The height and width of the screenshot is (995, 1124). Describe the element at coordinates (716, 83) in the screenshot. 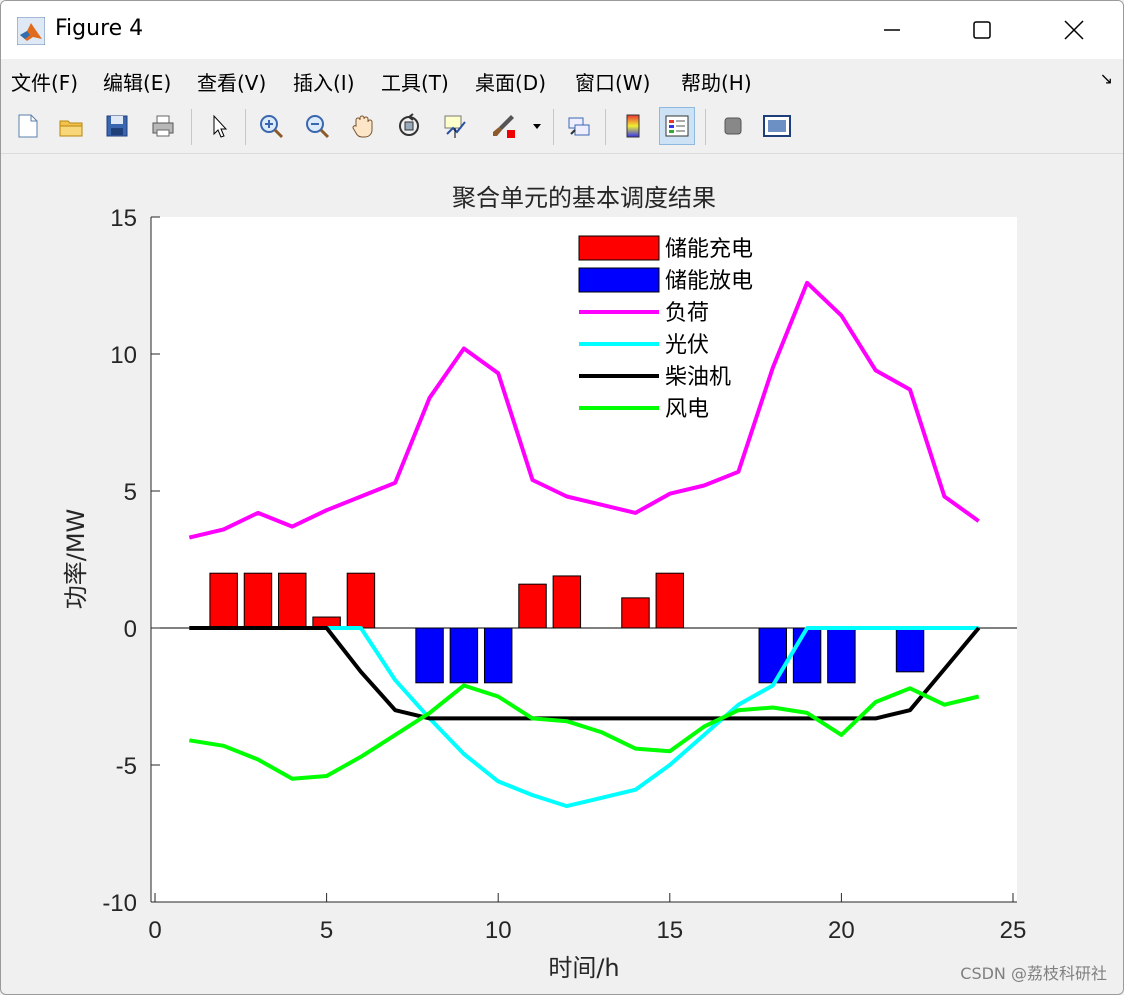

I see `menu-help: 帮助(H)` at that location.